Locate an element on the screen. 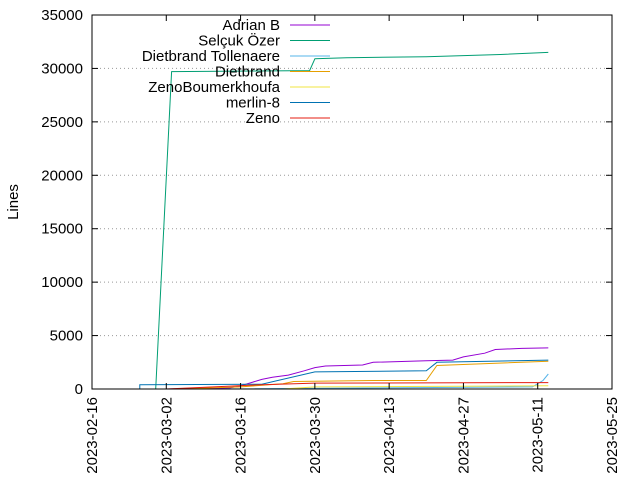  y-tick-label: 5000 is located at coordinates (66, 336).